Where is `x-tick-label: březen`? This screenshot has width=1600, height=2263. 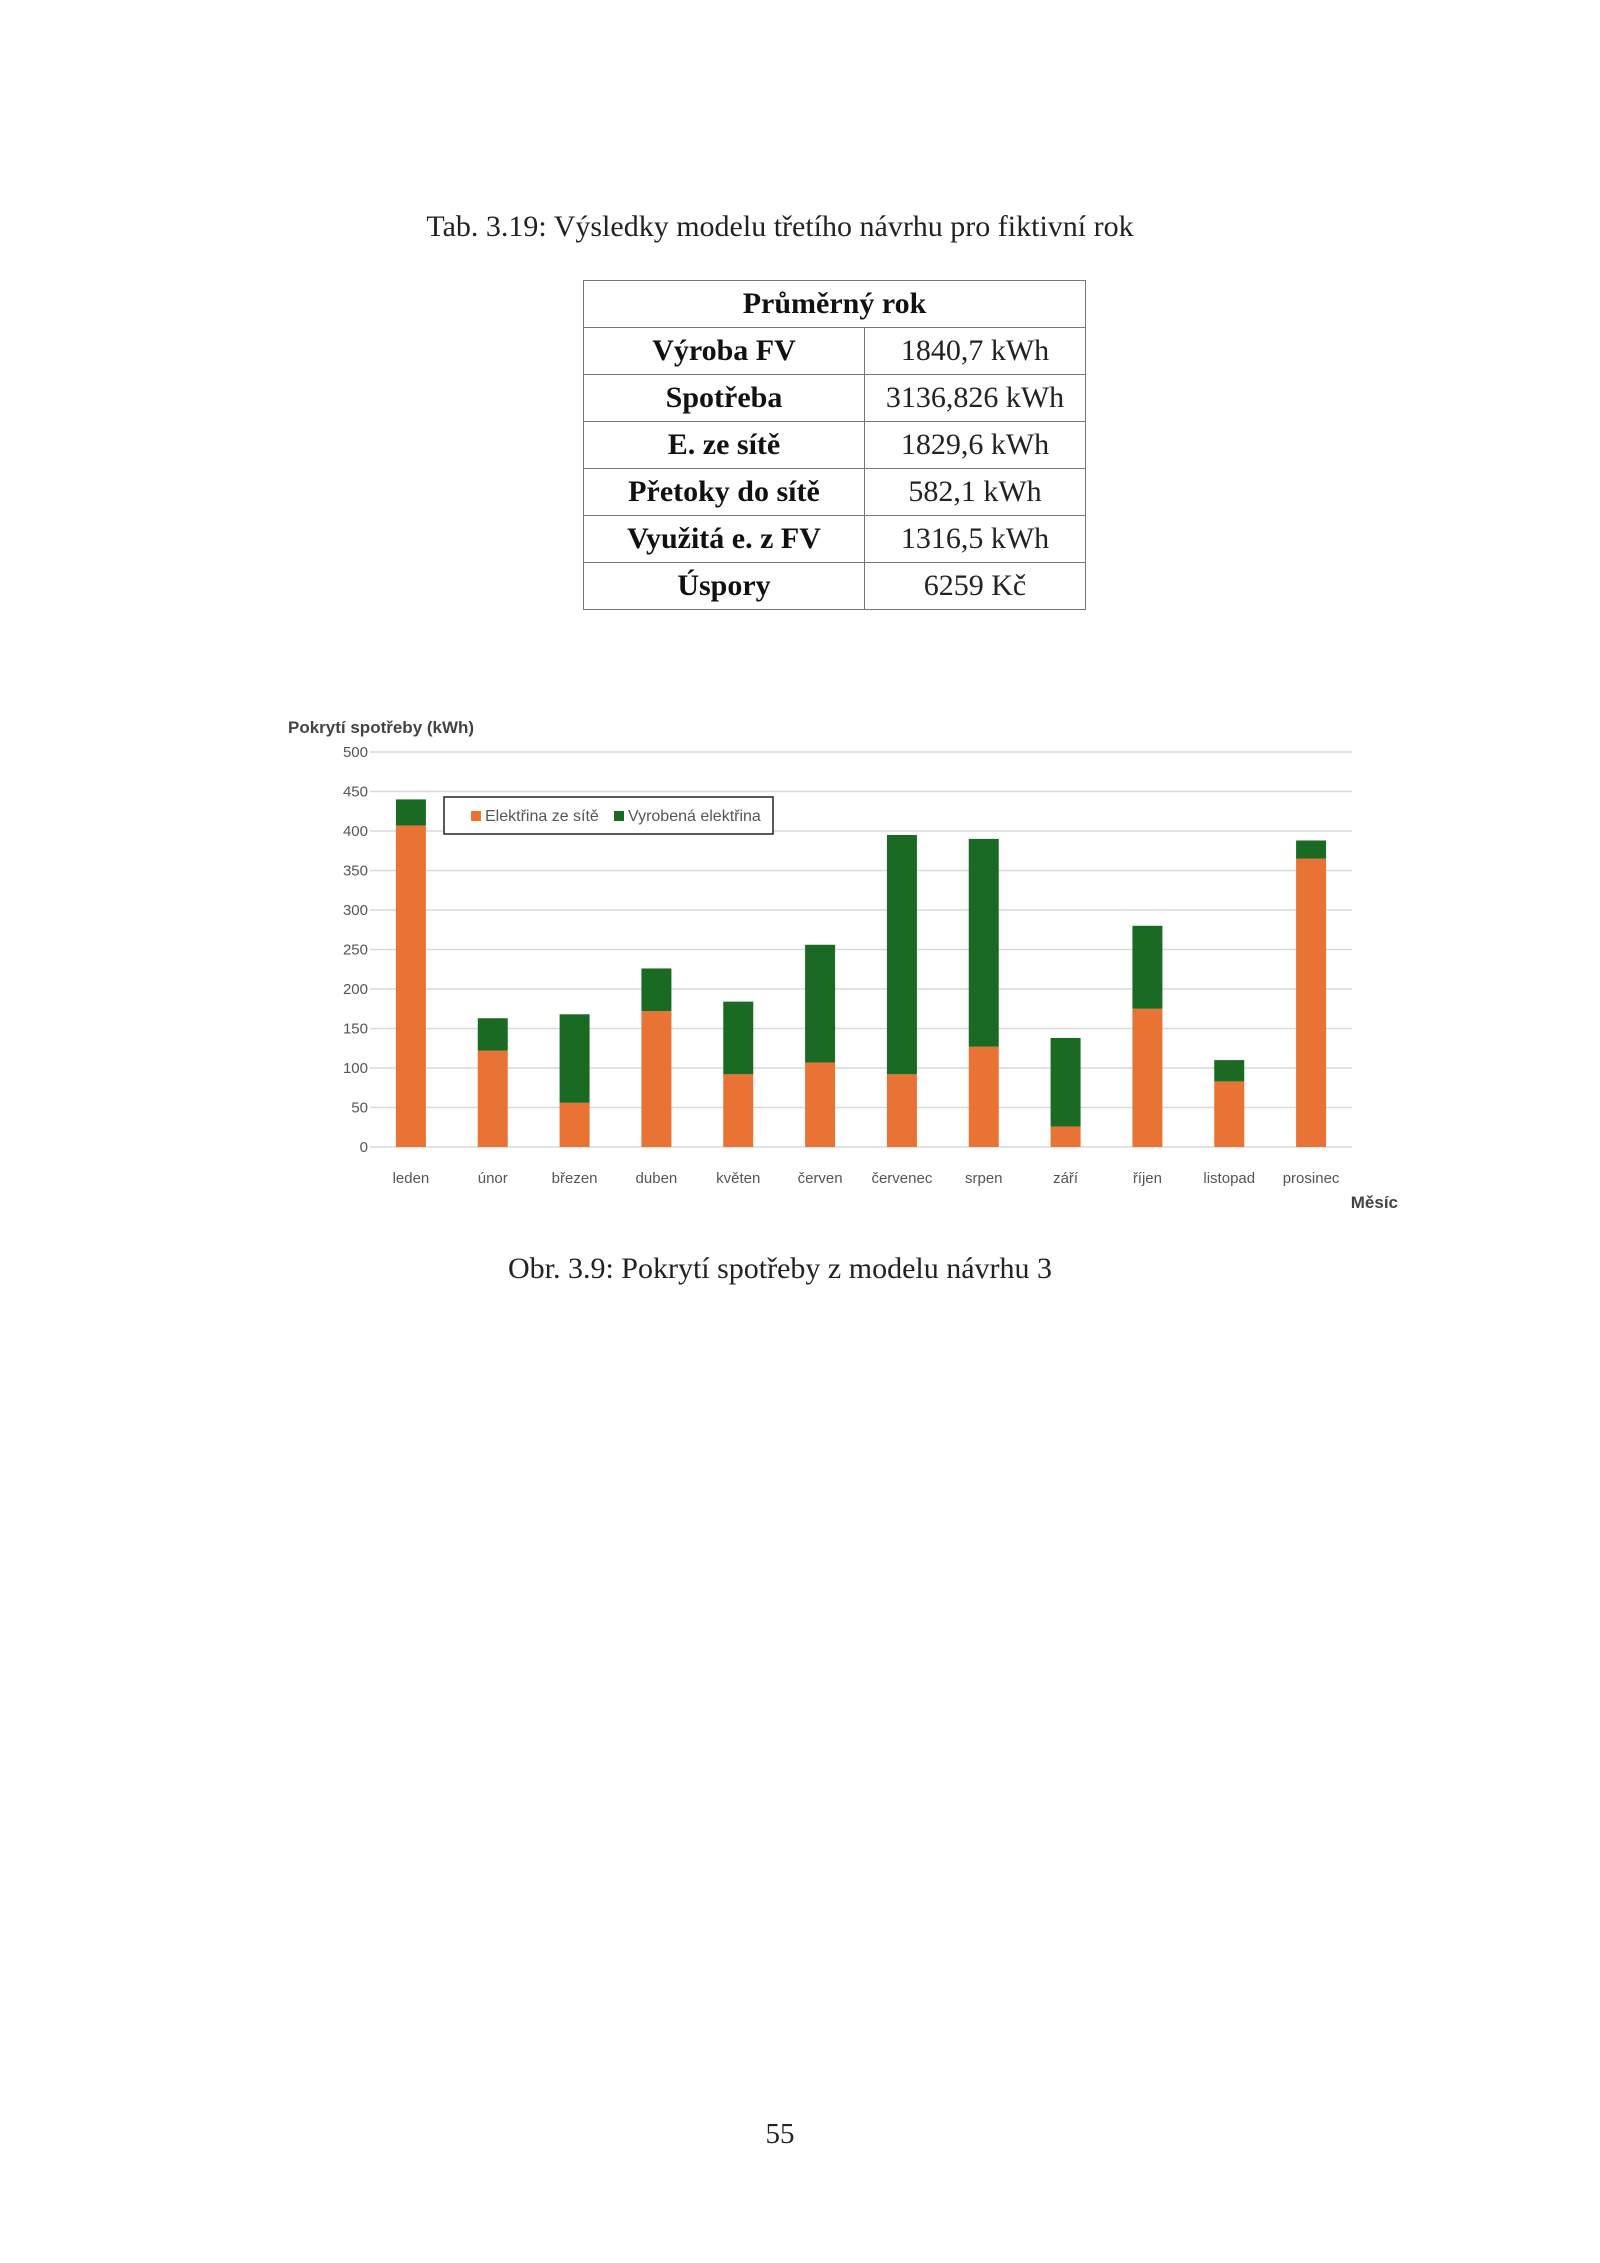
x-tick-label: březen is located at coordinates (575, 1178).